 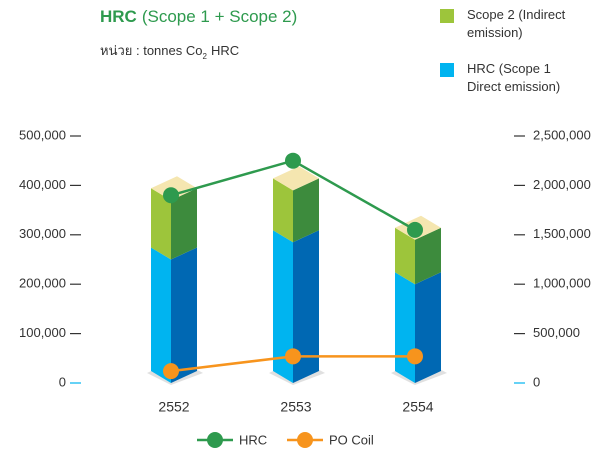 I want to click on unit-label: หน่วย : tonnes Co2 HRC, so click(x=169, y=52).